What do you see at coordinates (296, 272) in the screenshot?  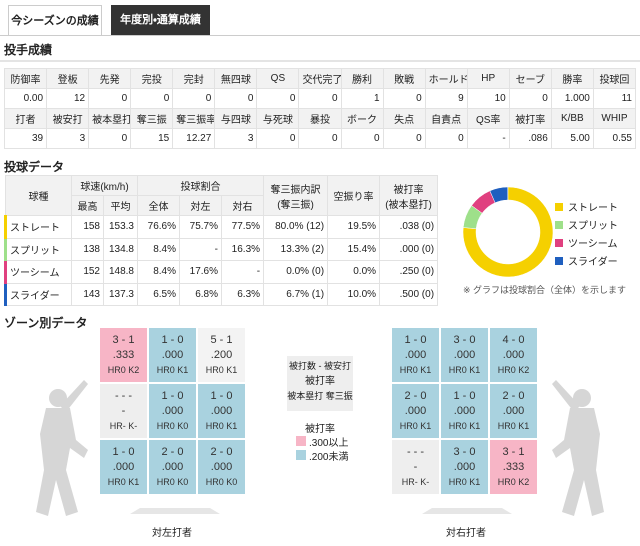 I see `value: 0.0% (0)` at bounding box center [296, 272].